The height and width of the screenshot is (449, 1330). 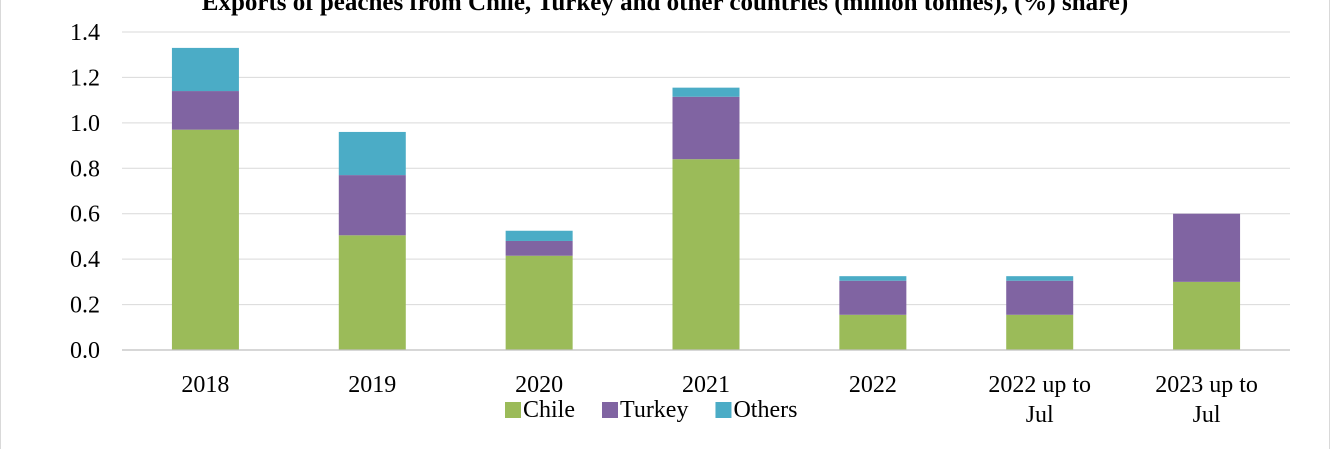 I want to click on legend-label-chile: Chile, so click(x=549, y=410).